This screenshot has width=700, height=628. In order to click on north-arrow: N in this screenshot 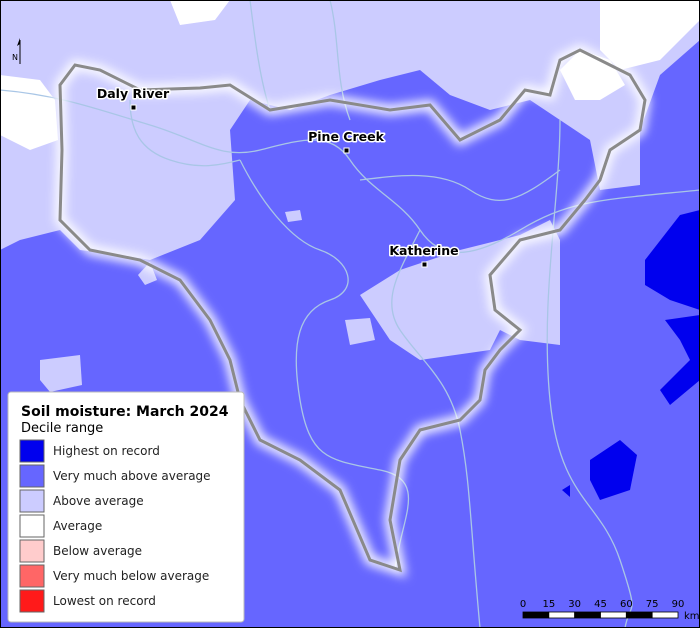, I will do `click(16, 51)`.